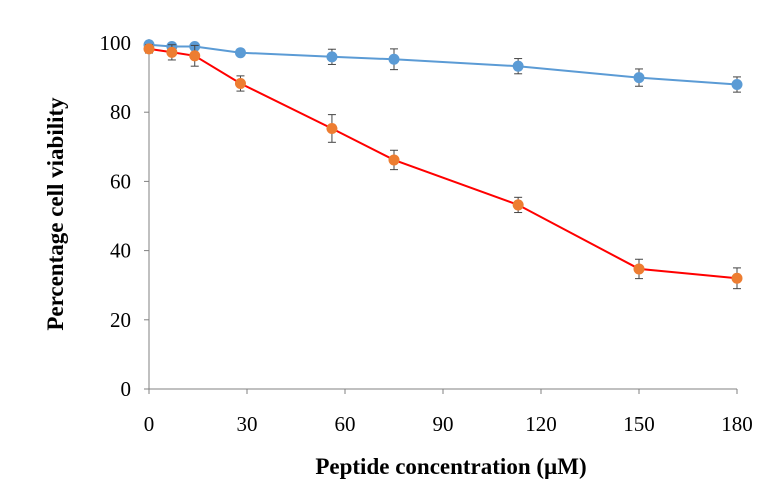  I want to click on x-tick-label: 90, so click(443, 424).